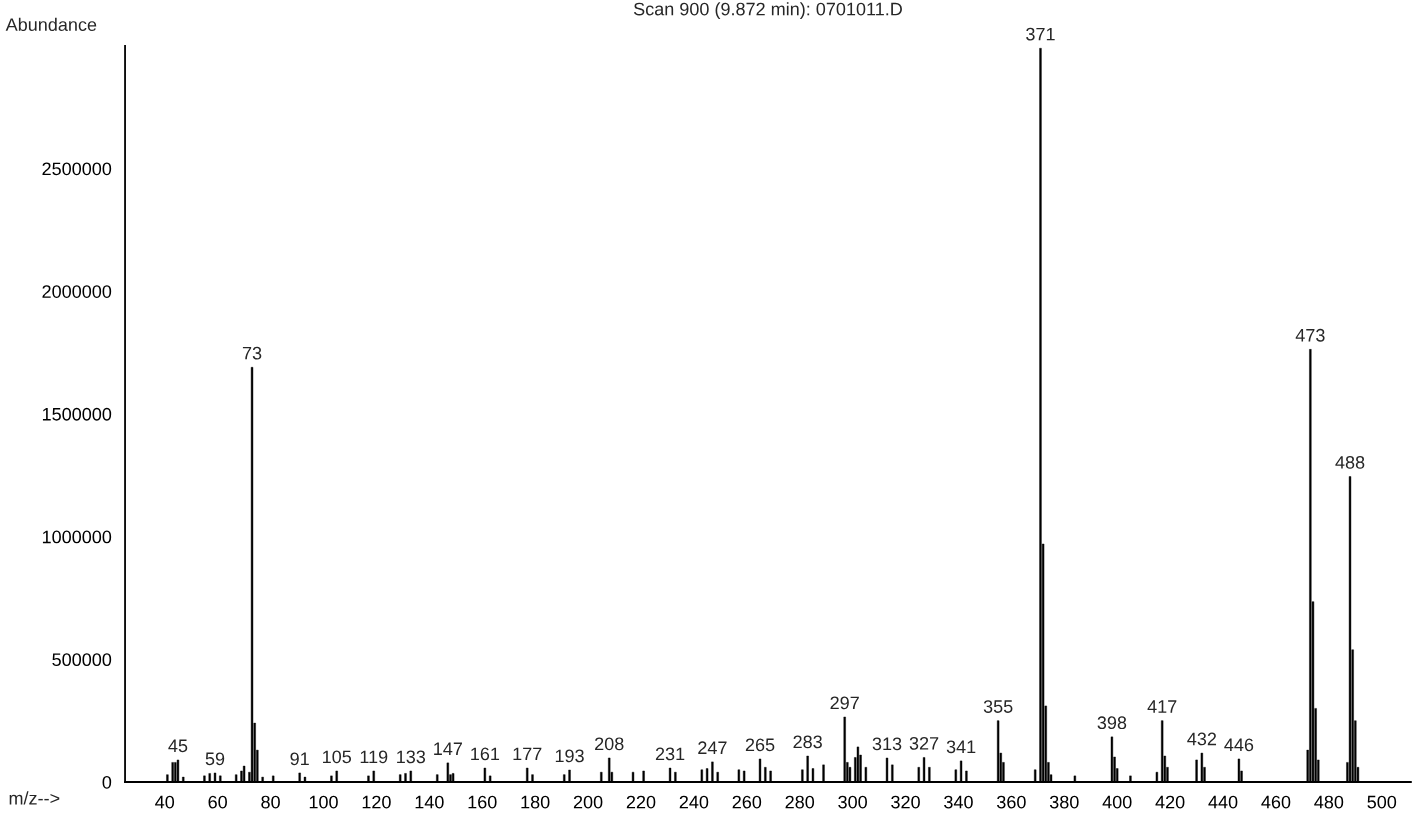 The height and width of the screenshot is (818, 1413). Describe the element at coordinates (641, 802) in the screenshot. I see `x-tick-label: 220` at that location.